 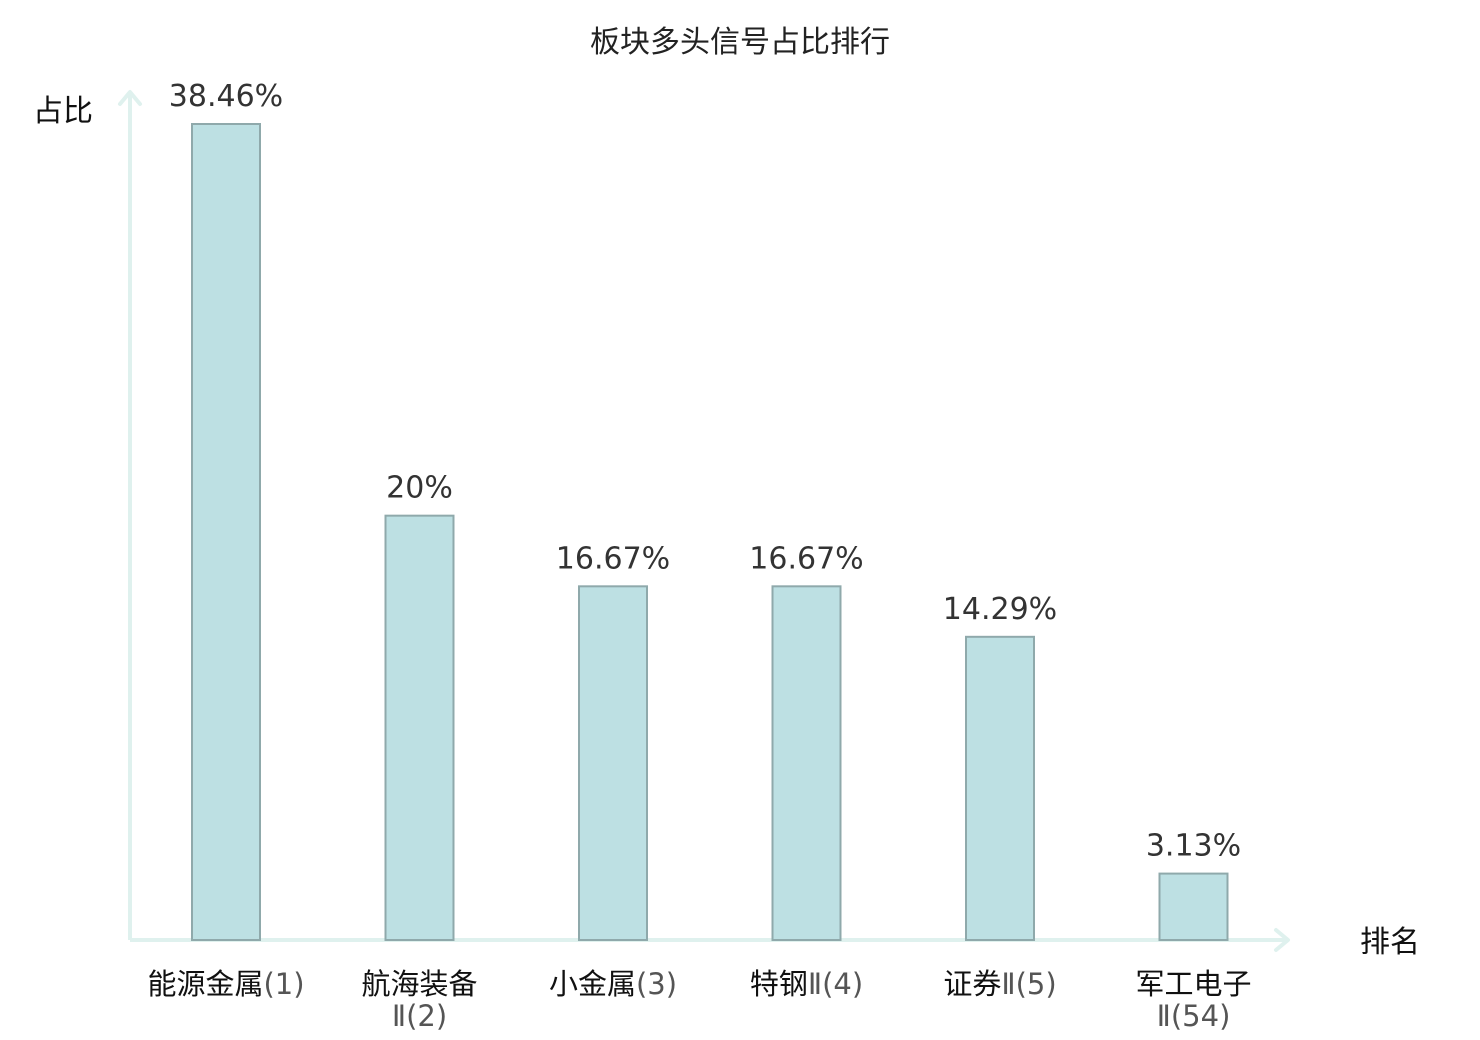 What do you see at coordinates (806, 984) in the screenshot?
I see `category-label-3: 特钢Ⅱ(4)` at bounding box center [806, 984].